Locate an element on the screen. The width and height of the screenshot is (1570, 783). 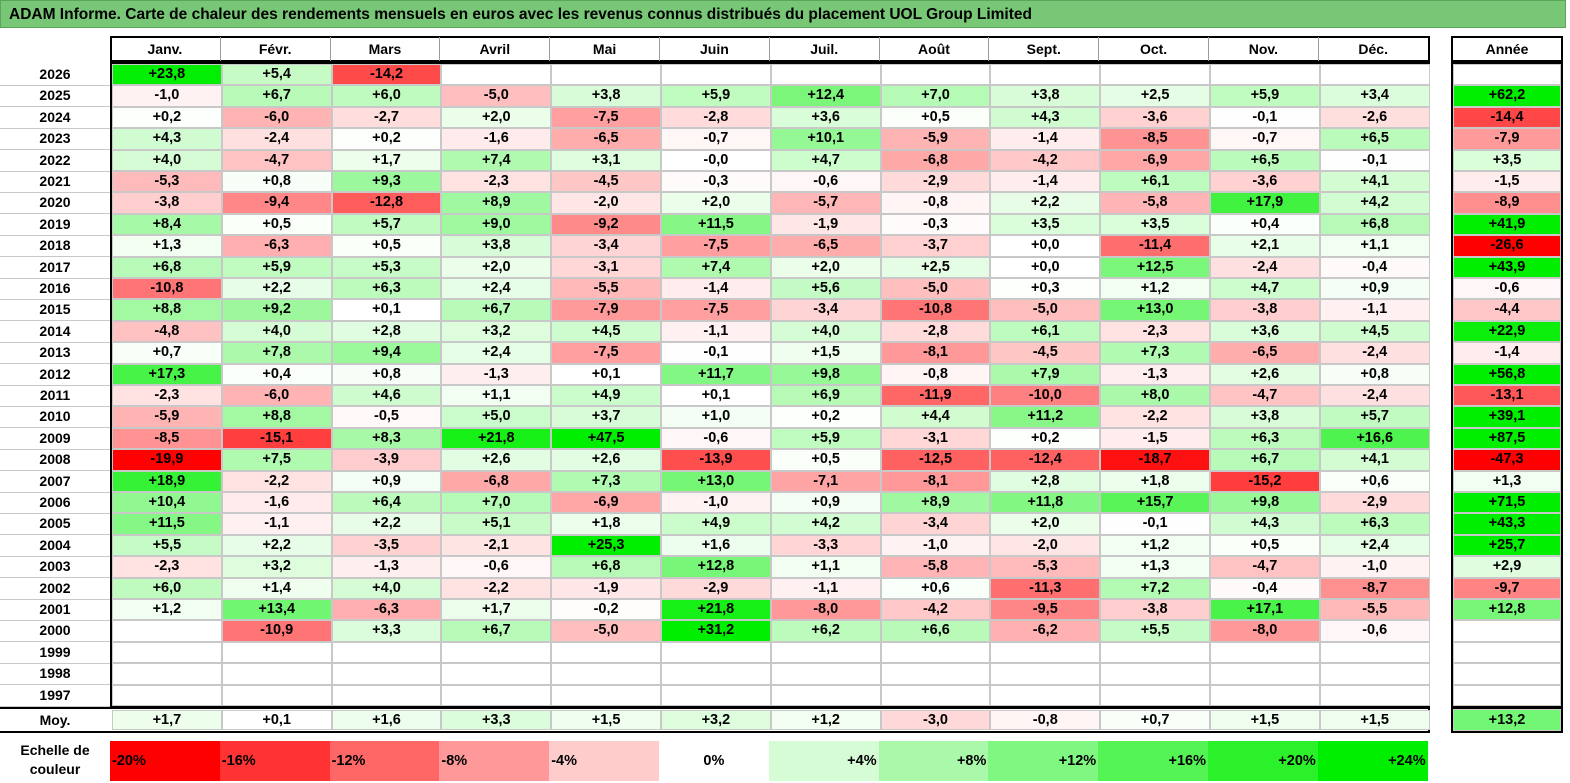
year-total-cell: +43,3 is located at coordinates (1507, 524).